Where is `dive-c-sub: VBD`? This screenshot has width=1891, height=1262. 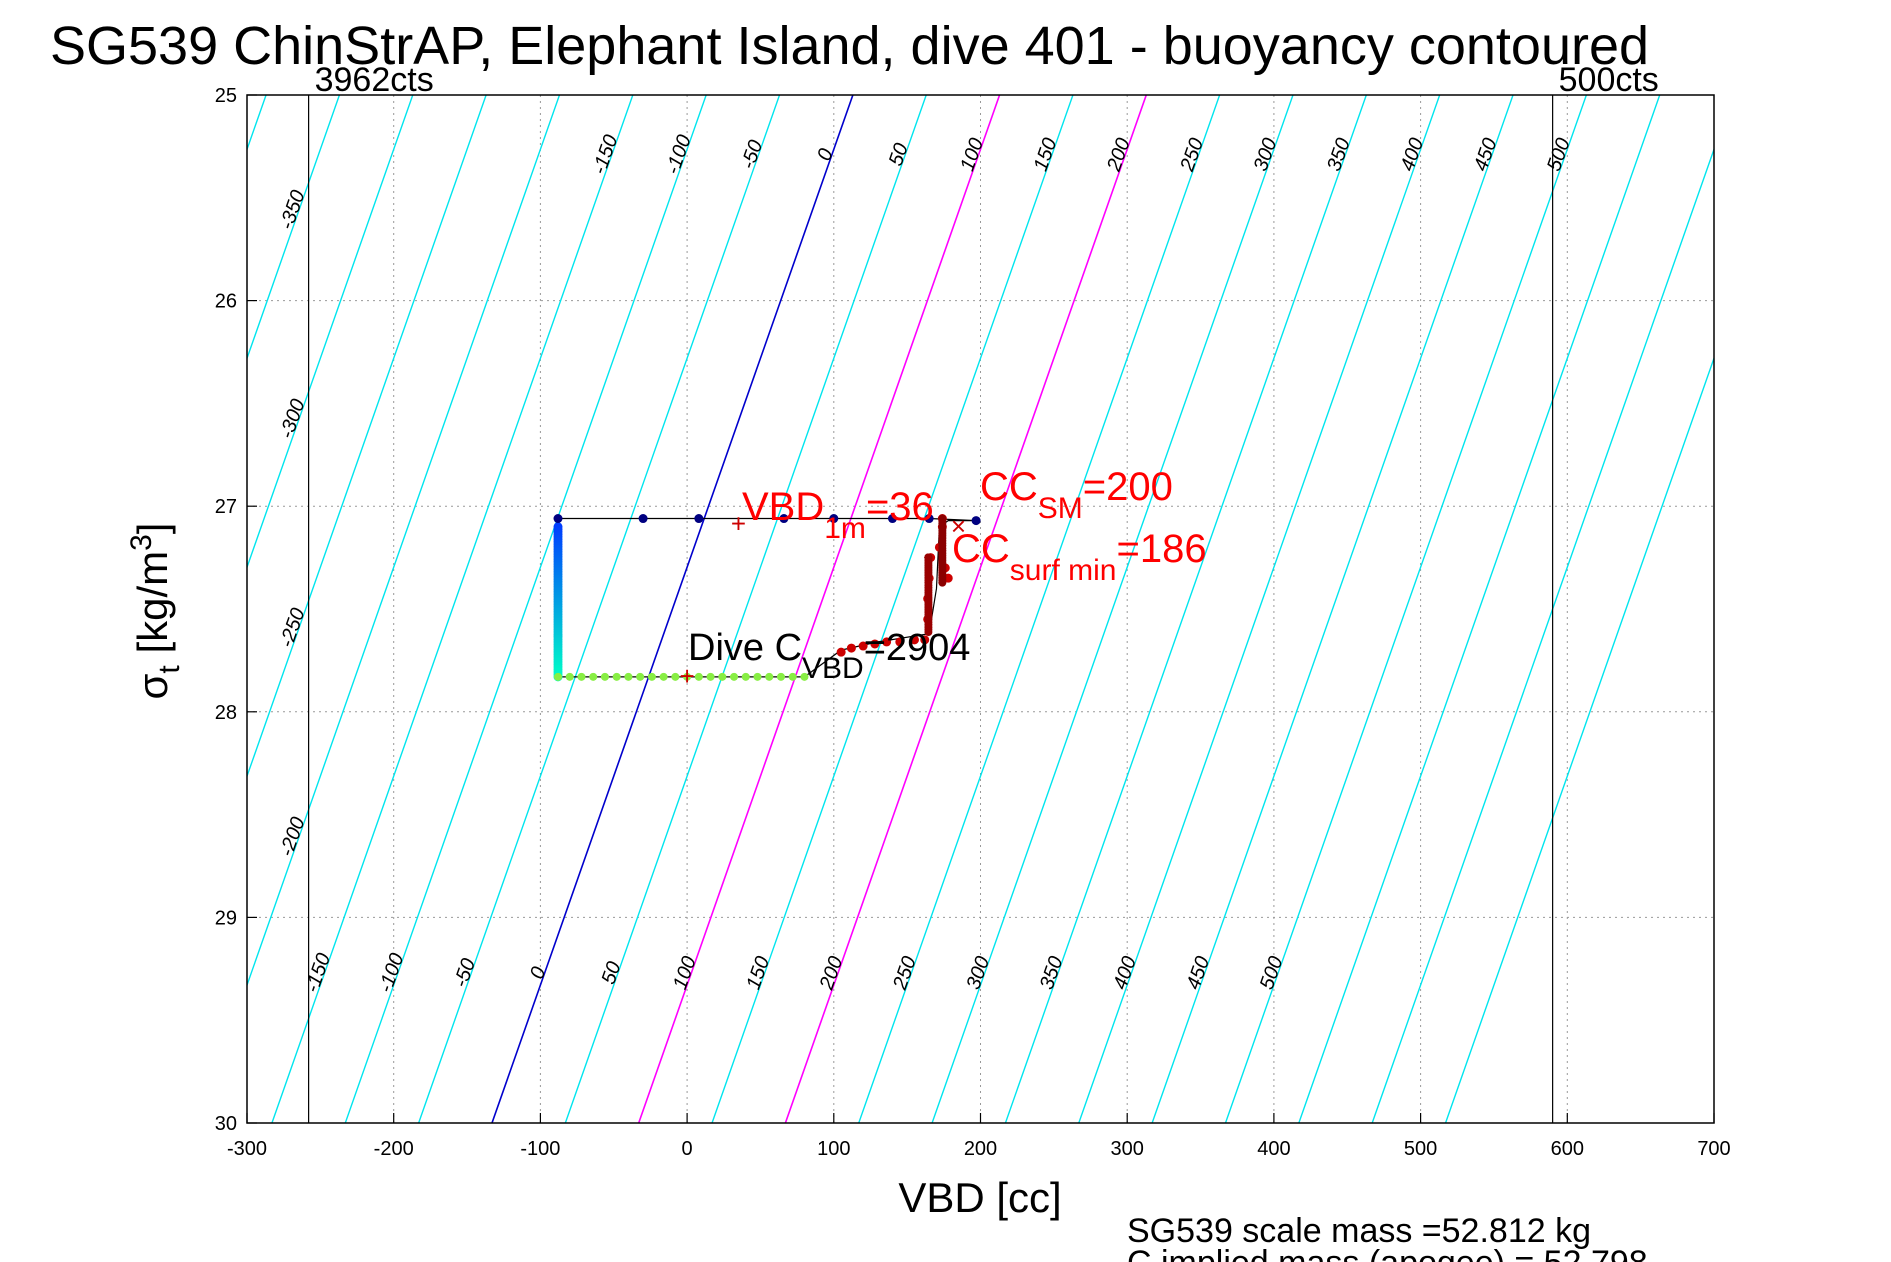
dive-c-sub: VBD is located at coordinates (833, 668).